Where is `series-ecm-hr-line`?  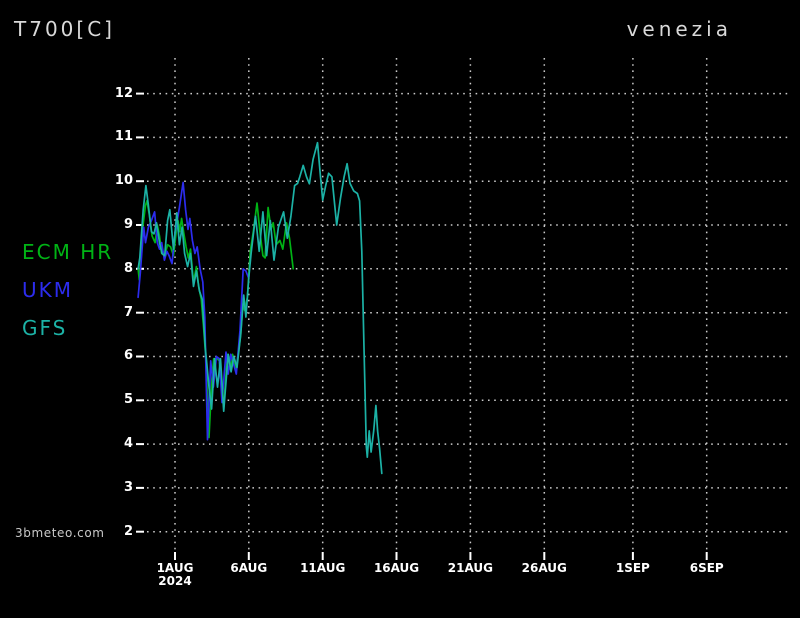 series-ecm-hr-line is located at coordinates (216, 319).